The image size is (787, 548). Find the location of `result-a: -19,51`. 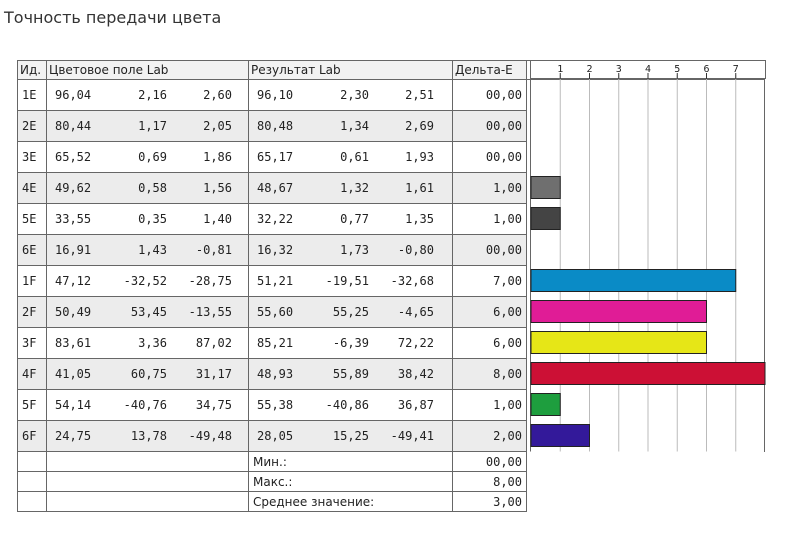

result-a: -19,51 is located at coordinates (347, 281).